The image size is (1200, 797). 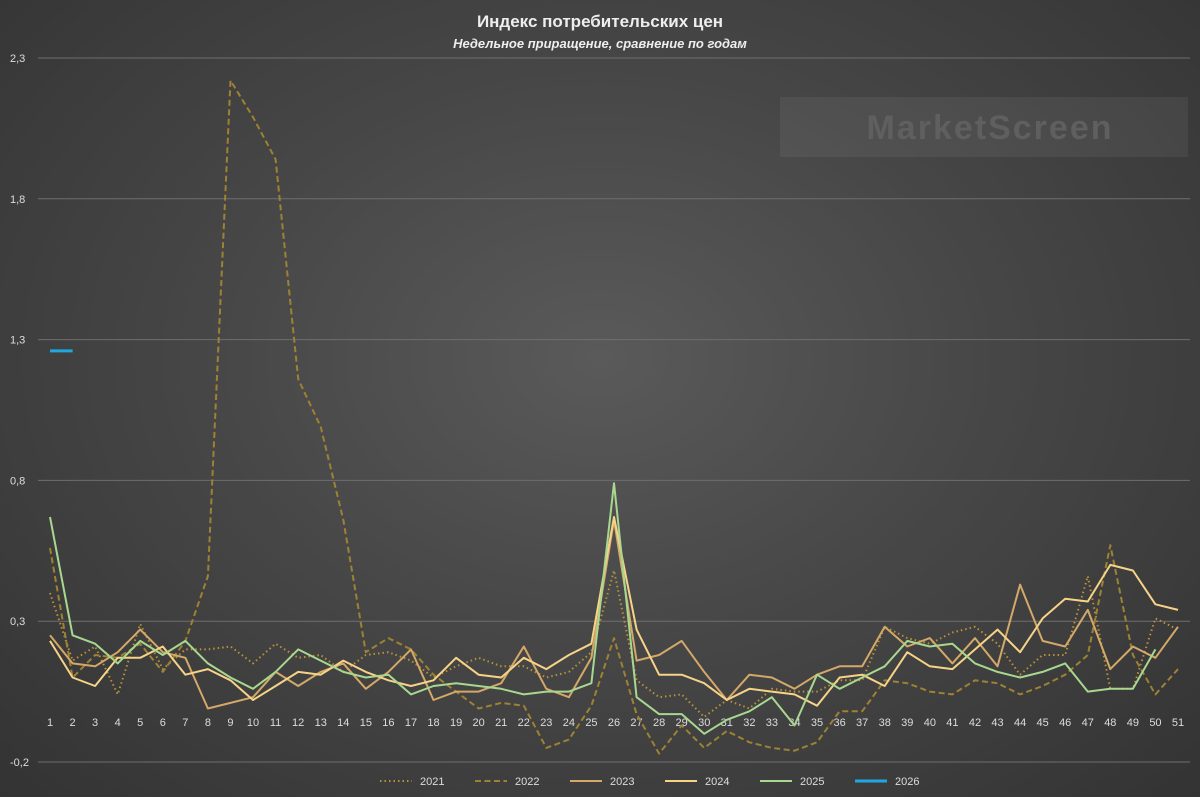 I want to click on x-tick-label: 3, so click(x=95, y=723).